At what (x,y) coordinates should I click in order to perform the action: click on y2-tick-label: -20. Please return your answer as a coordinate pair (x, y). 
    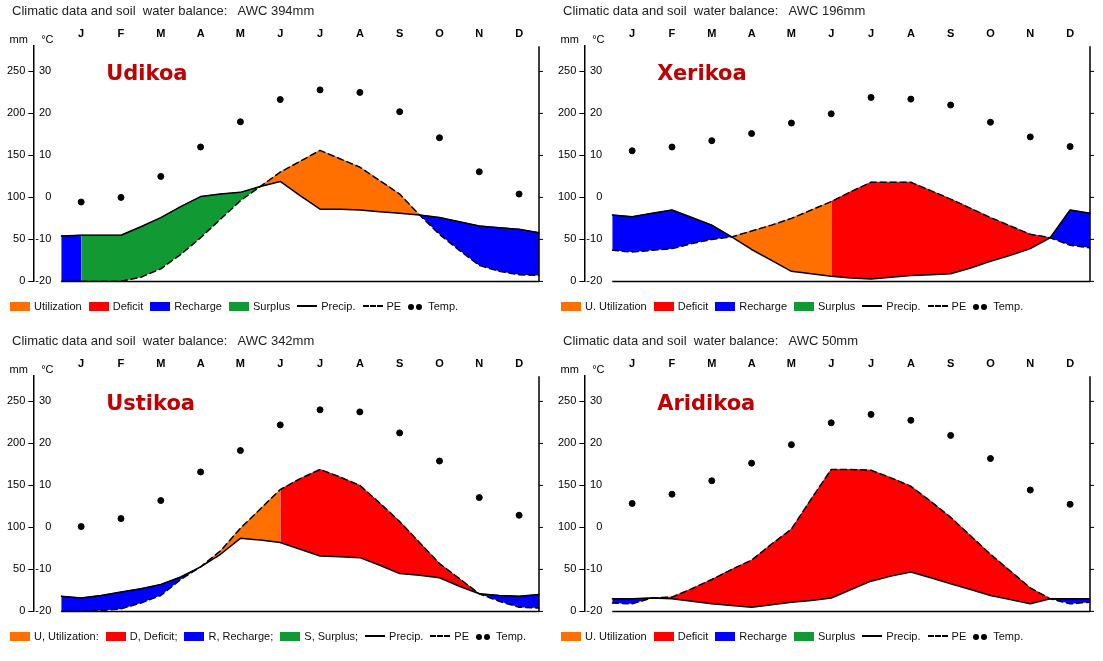
    Looking at the image, I should click on (594, 610).